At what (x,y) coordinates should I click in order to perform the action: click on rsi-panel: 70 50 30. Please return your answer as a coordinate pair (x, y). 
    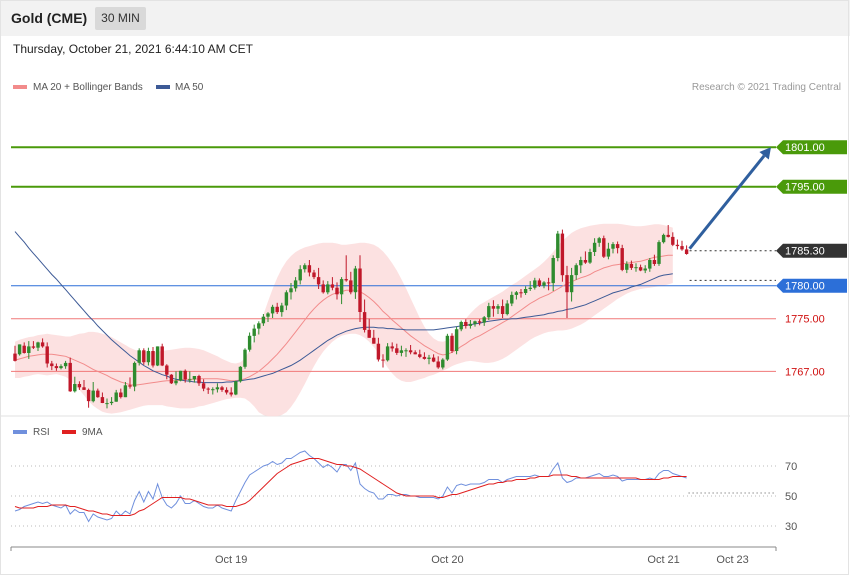
    Looking at the image, I should click on (404, 491).